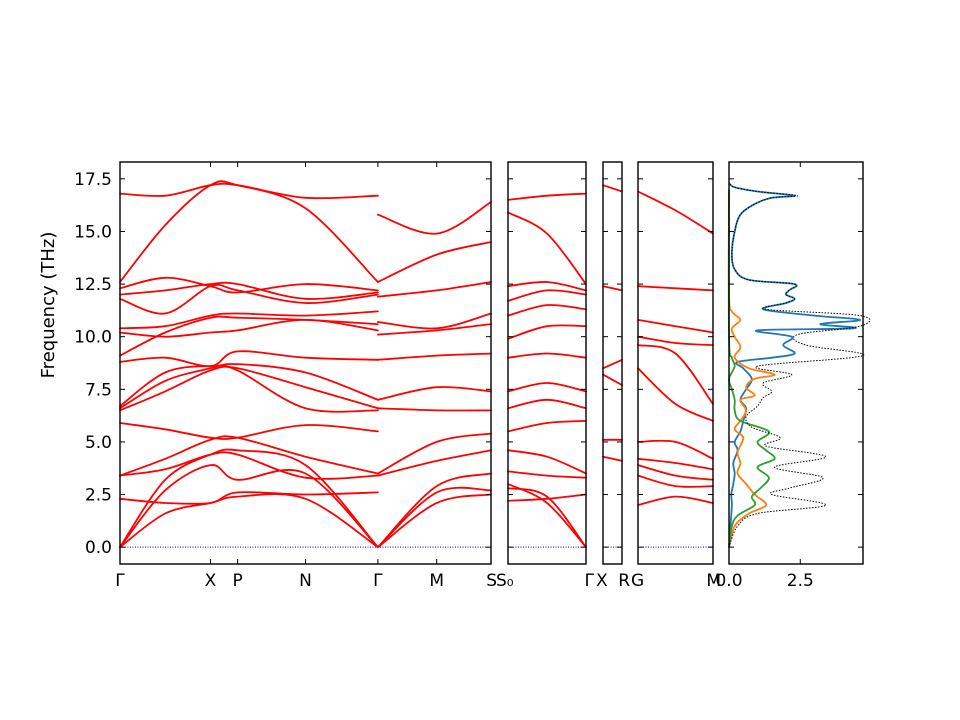 The width and height of the screenshot is (960, 720). What do you see at coordinates (98, 496) in the screenshot?
I see `y-tick-label: 2.5` at bounding box center [98, 496].